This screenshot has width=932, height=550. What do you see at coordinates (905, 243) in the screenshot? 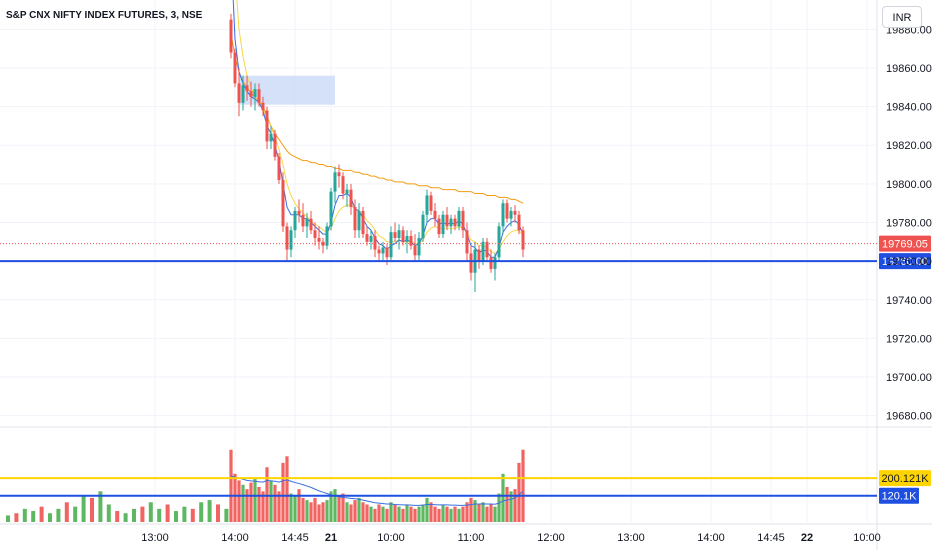
I see `last-price-tag` at bounding box center [905, 243].